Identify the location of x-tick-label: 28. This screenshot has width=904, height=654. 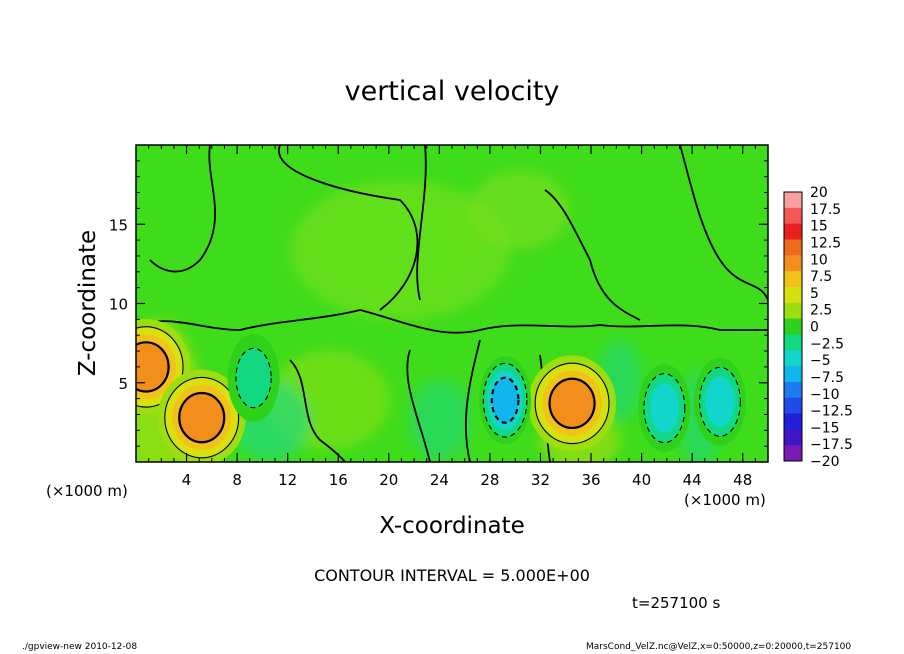
(489, 480).